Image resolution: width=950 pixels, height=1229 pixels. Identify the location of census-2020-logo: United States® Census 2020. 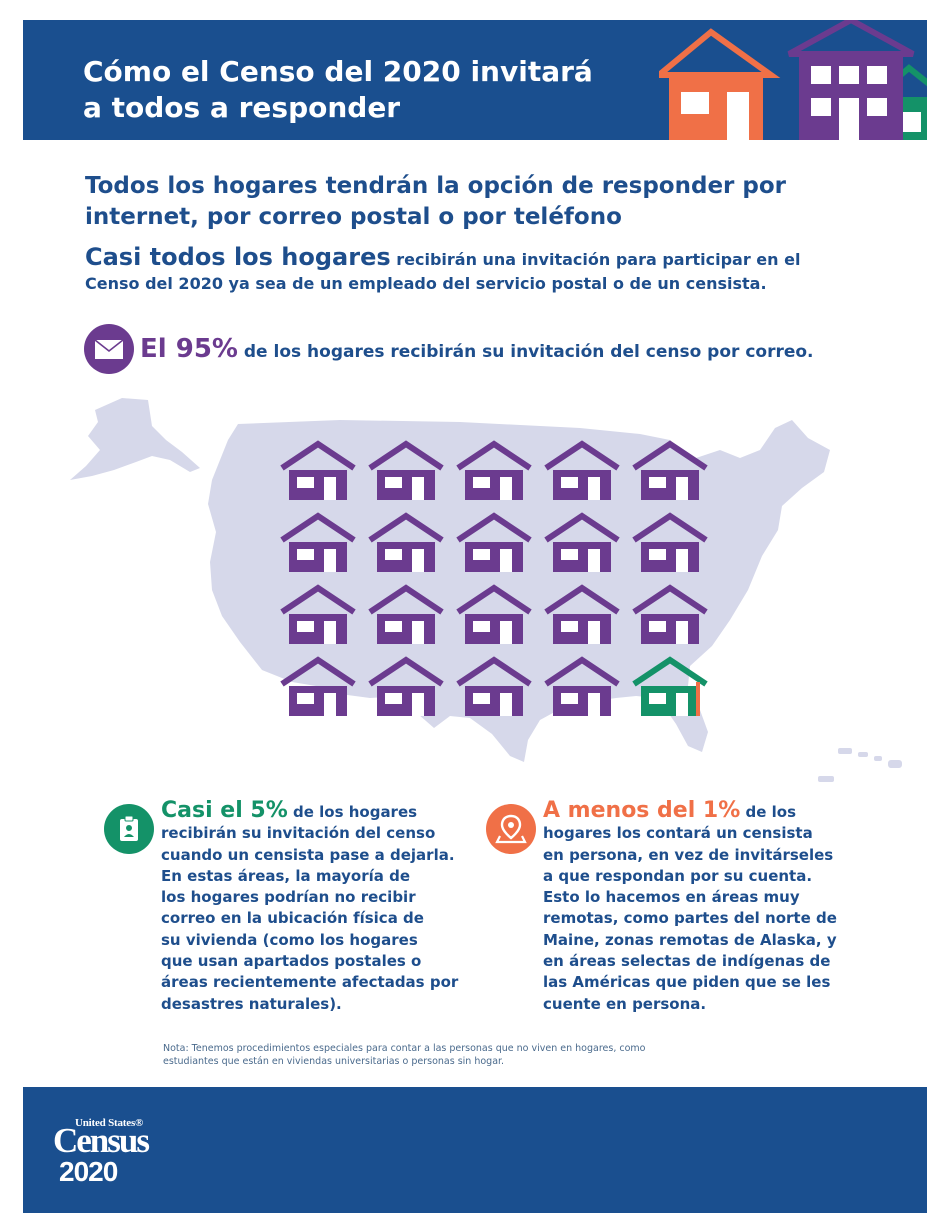
(128, 1157).